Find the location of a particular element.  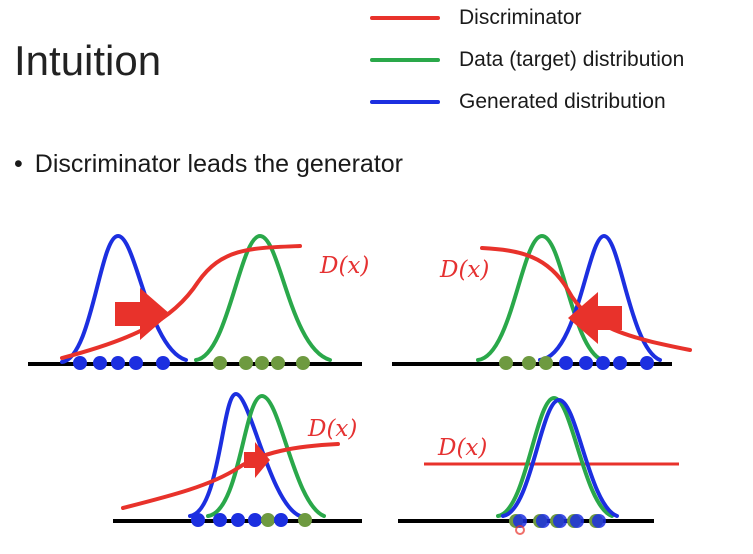

legend-item-generated-distribution: Generated distribution is located at coordinates (560, 101).